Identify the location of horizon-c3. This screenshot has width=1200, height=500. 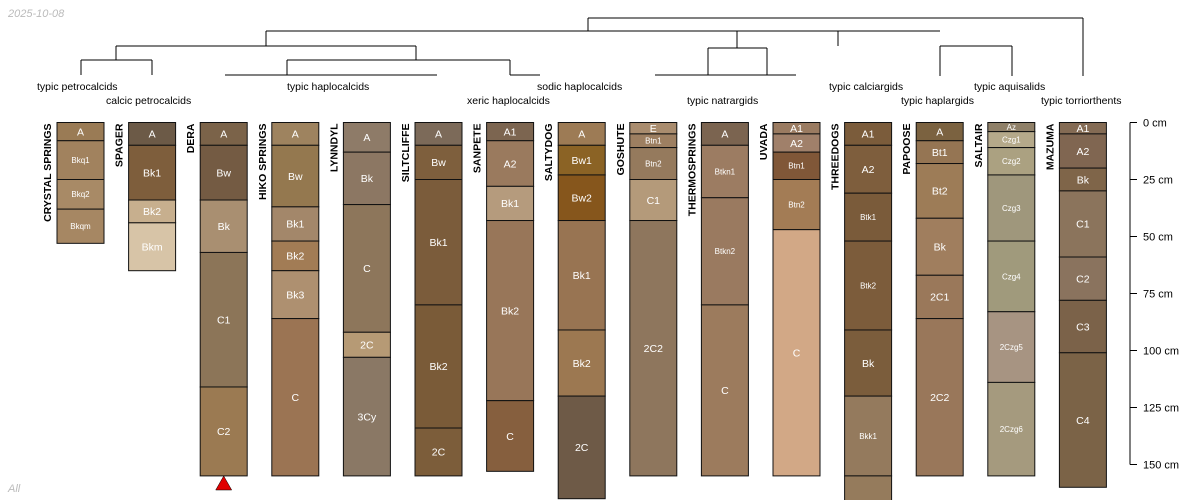
(1082, 326).